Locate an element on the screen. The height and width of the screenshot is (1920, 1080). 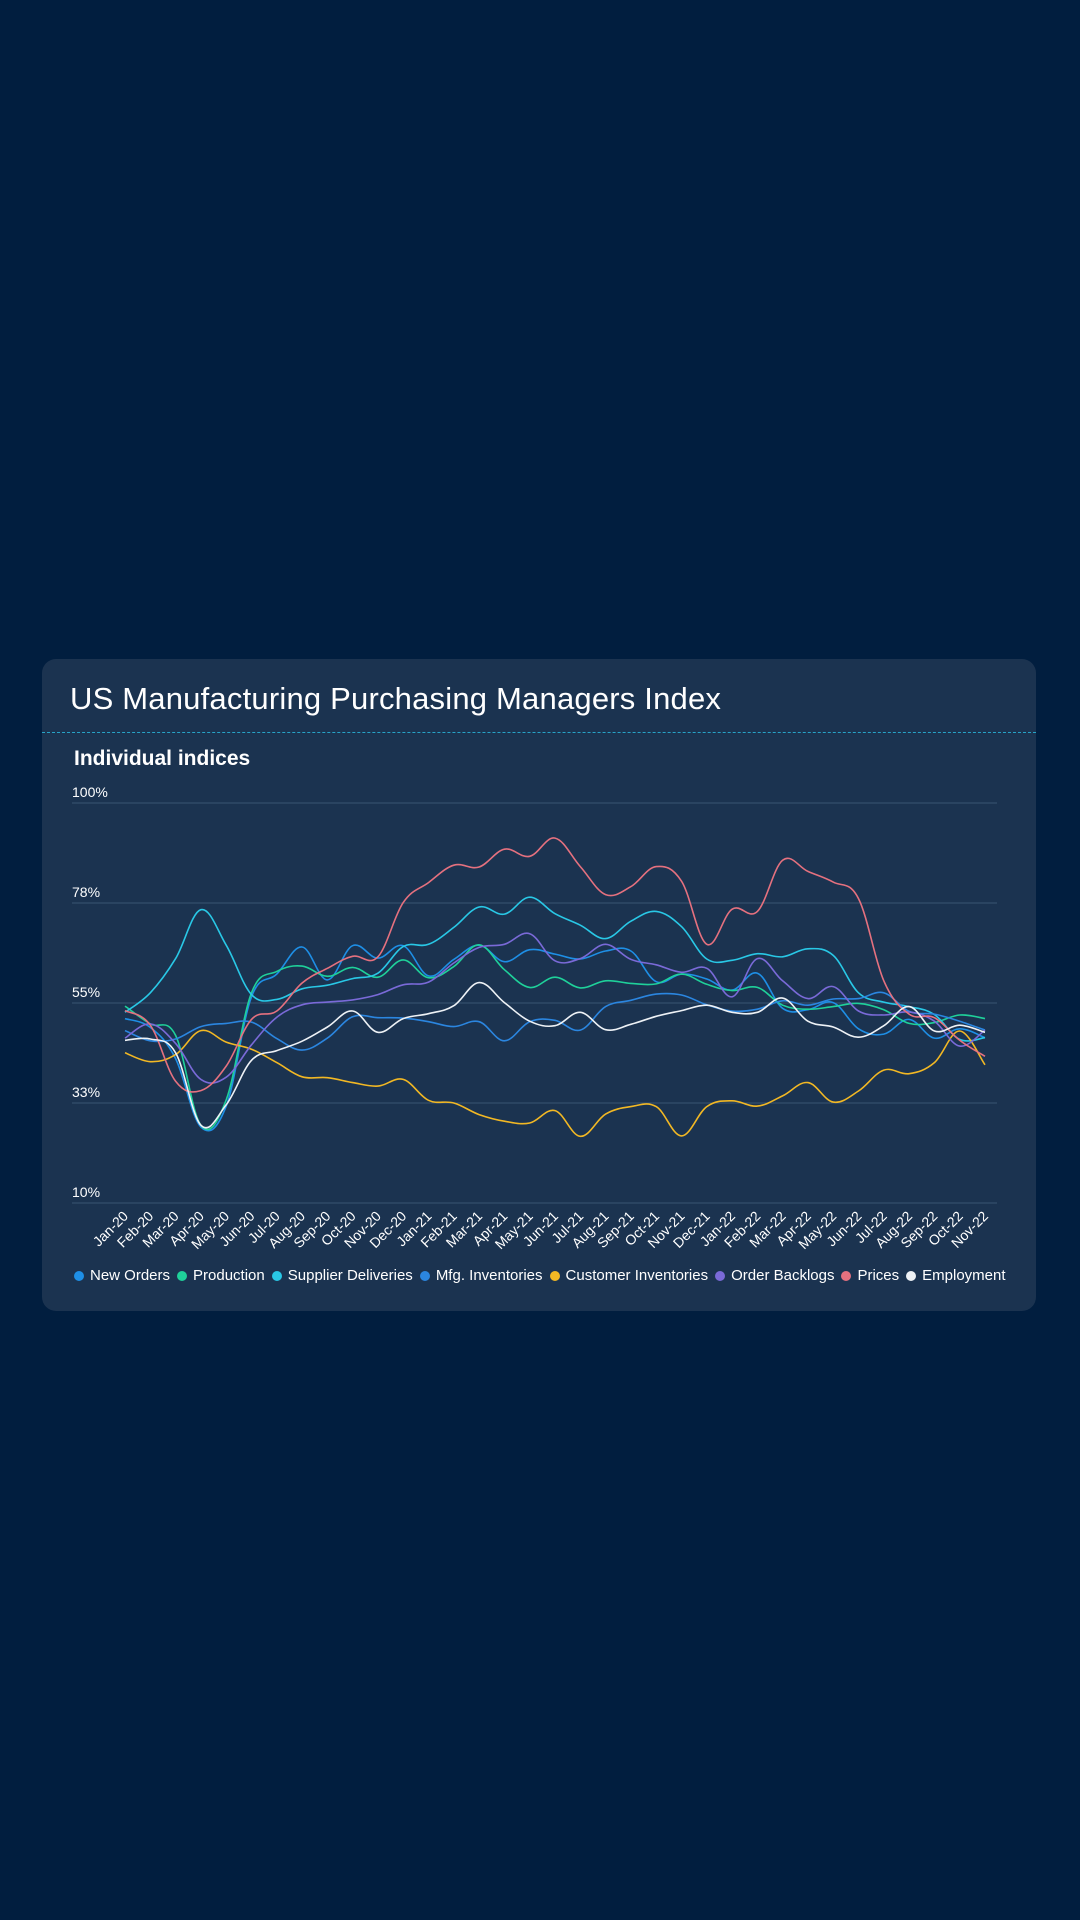
legend-item: Mfg. Inventories is located at coordinates (481, 1275).